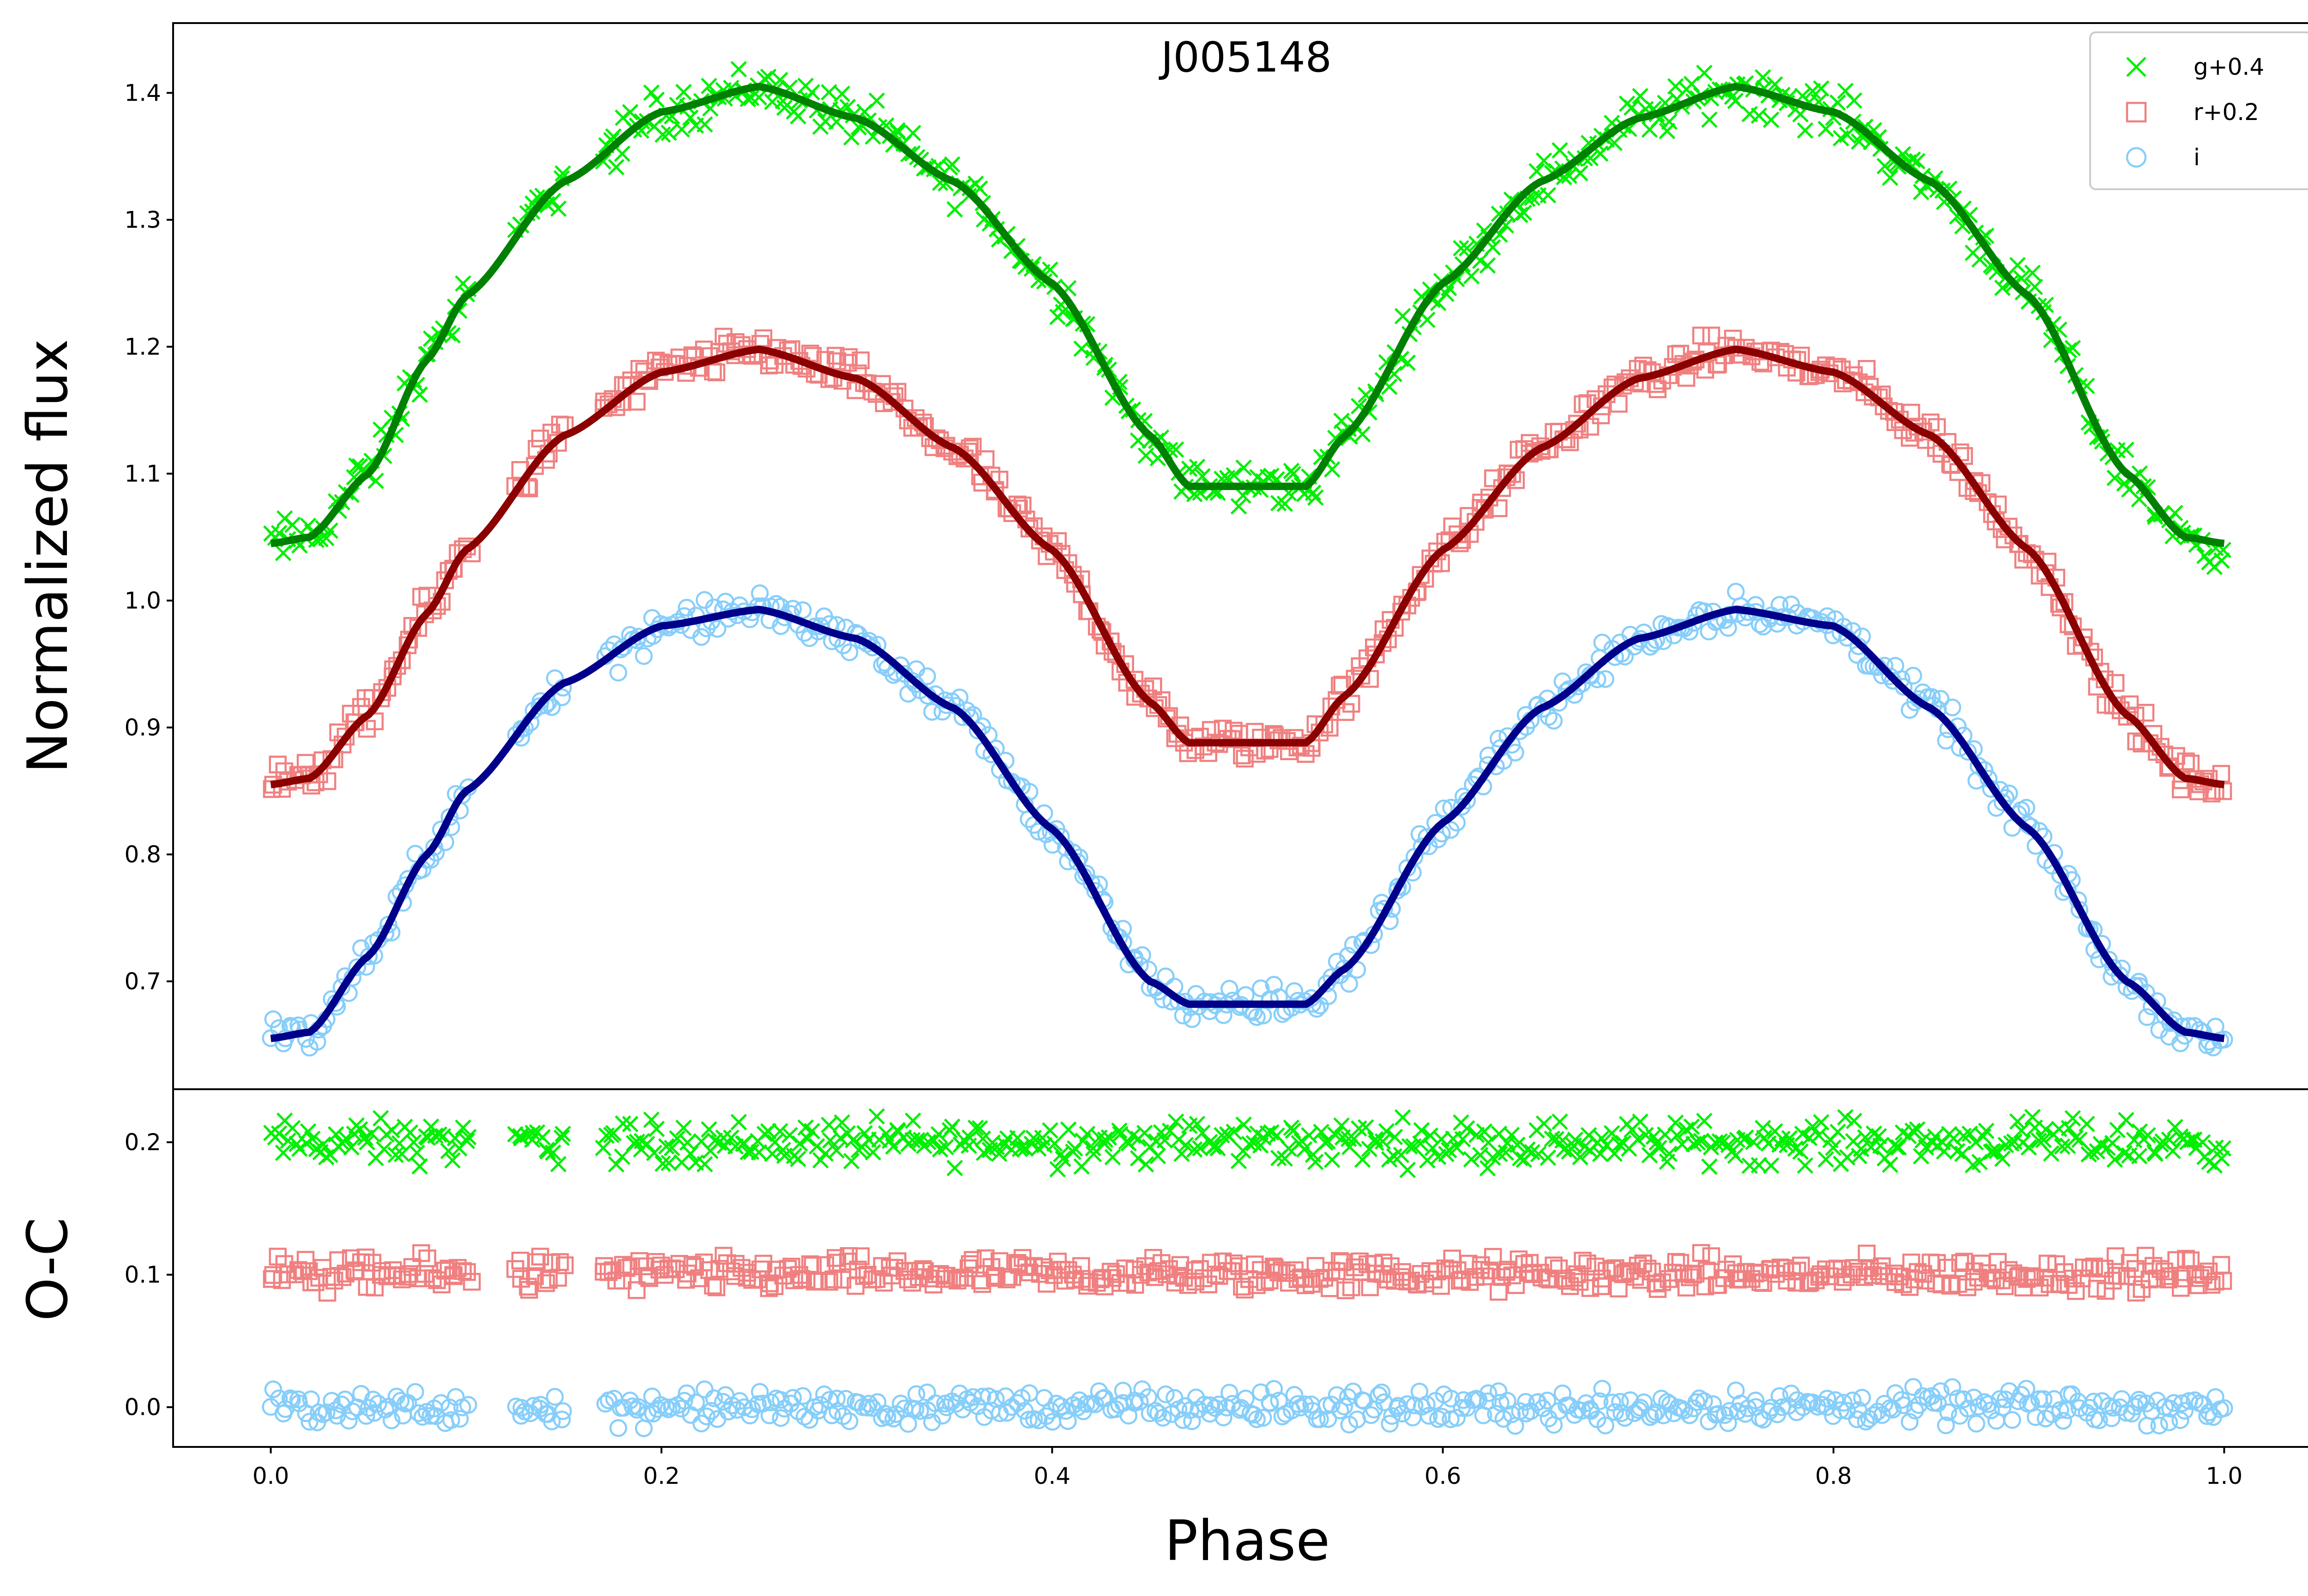 This screenshot has width=2308, height=1596. Describe the element at coordinates (2197, 157) in the screenshot. I see `legend-label-i: i` at that location.